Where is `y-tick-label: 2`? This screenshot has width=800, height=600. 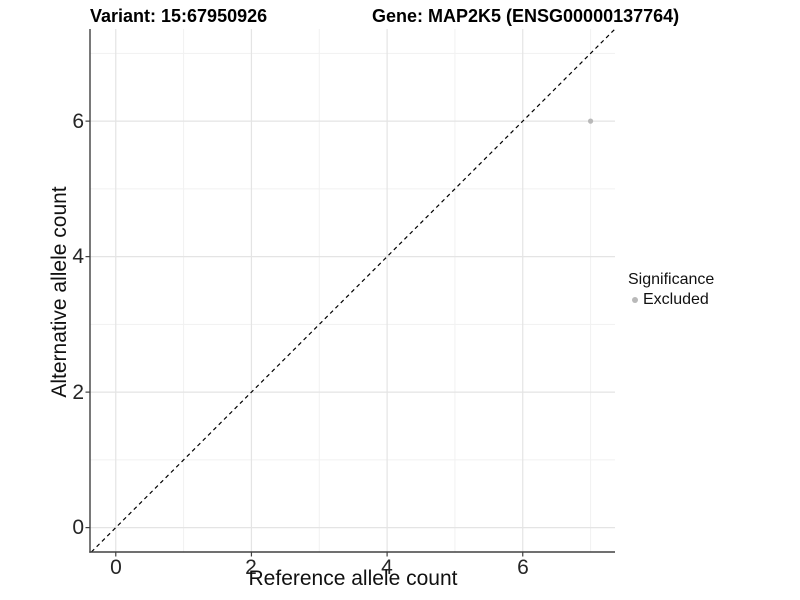 y-tick-label: 2 is located at coordinates (78, 392).